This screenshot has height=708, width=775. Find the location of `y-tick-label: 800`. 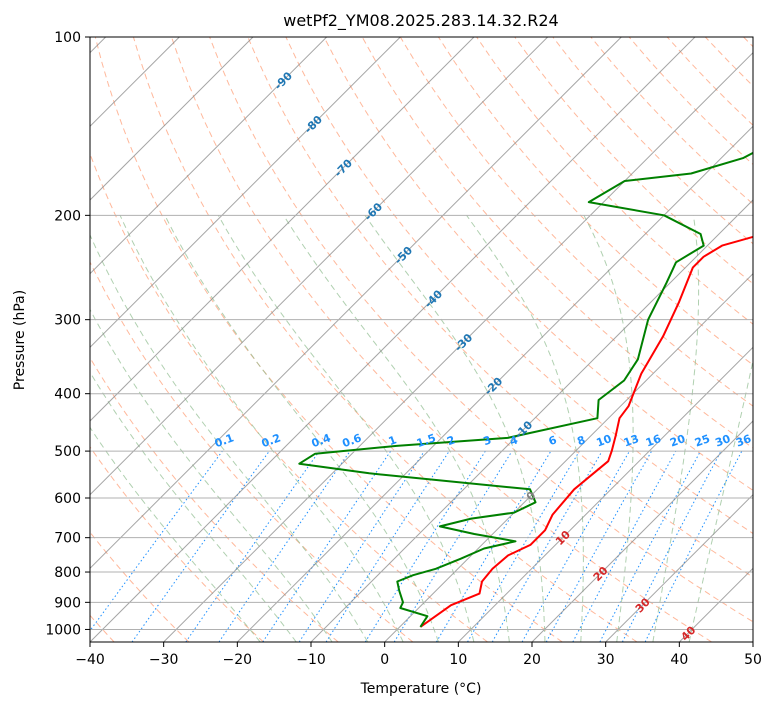

y-tick-label: 800 is located at coordinates (67, 573).